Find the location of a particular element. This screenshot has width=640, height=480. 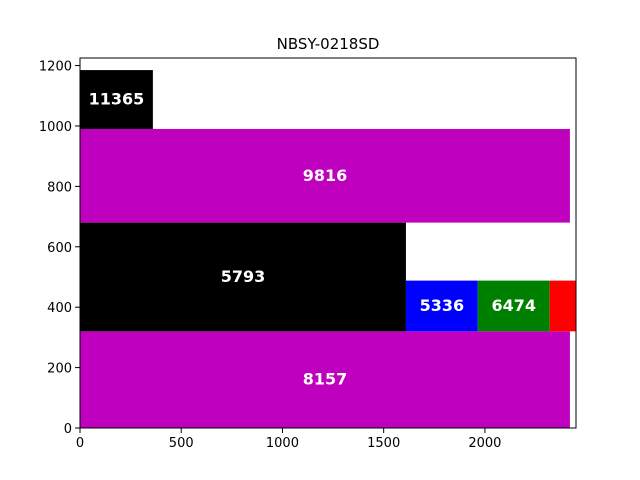

x-tick-label-4: 2000 is located at coordinates (484, 443).